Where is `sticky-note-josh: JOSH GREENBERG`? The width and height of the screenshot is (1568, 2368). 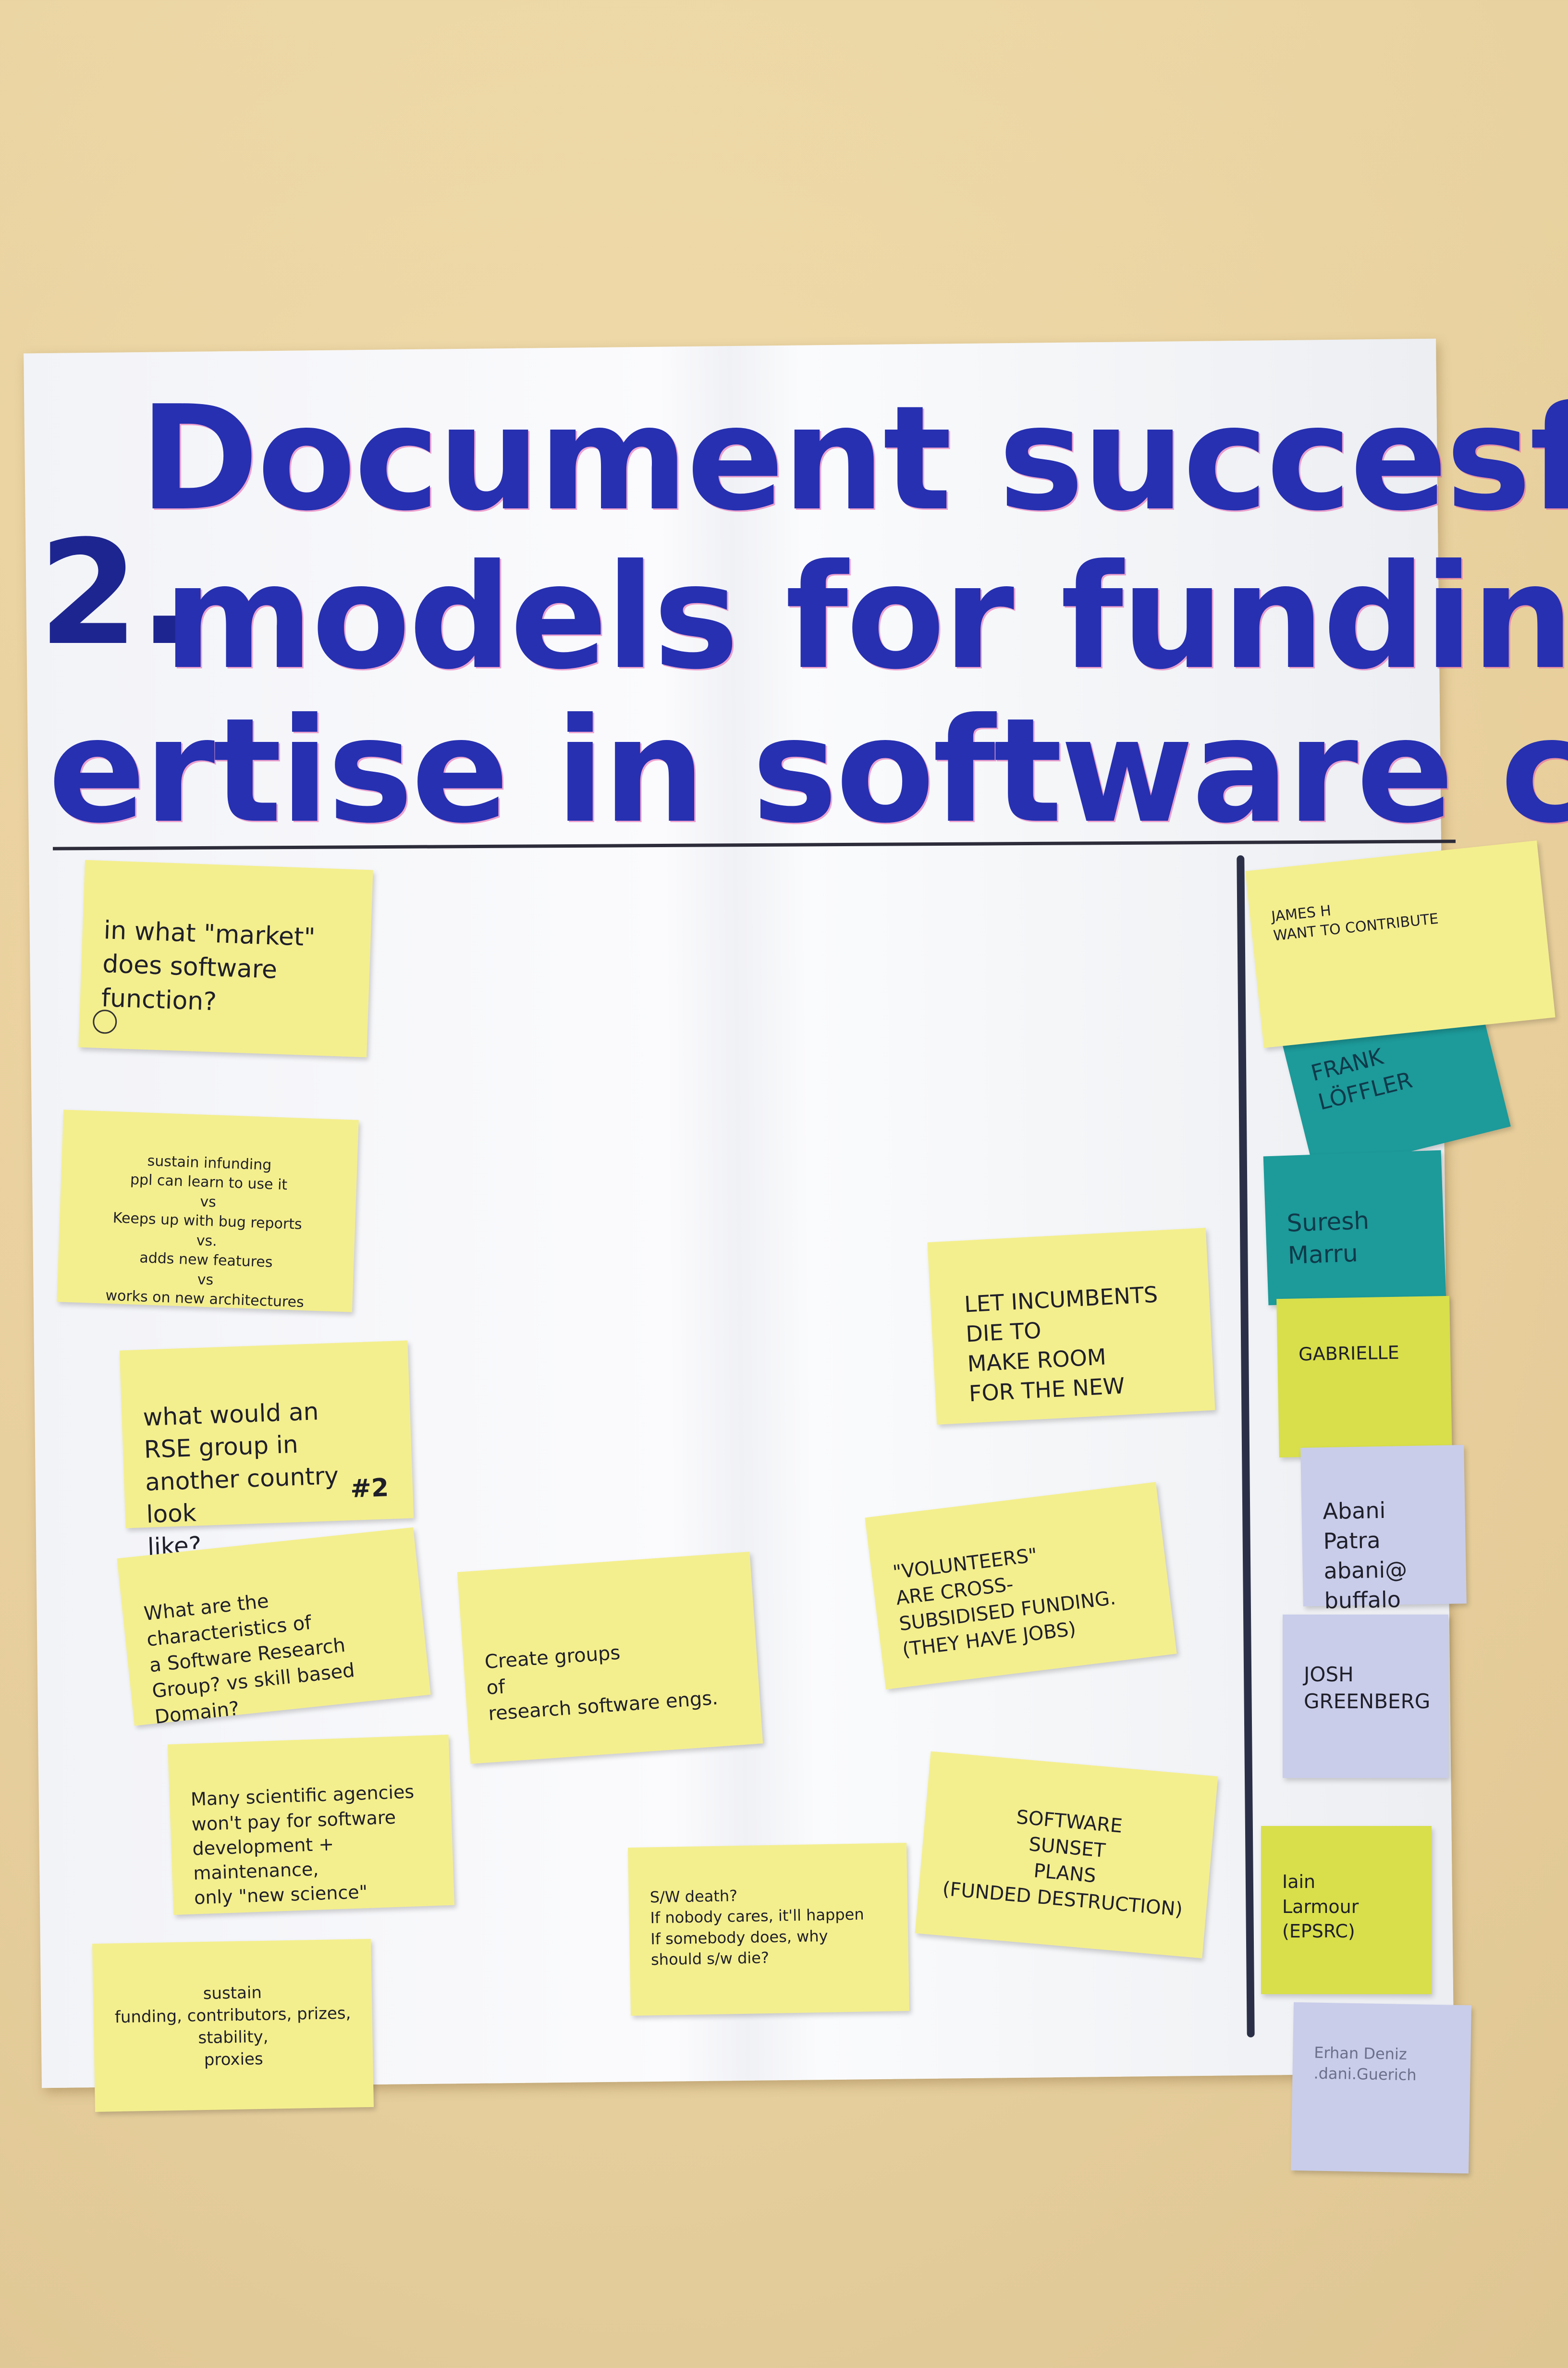 sticky-note-josh: JOSH GREENBERG is located at coordinates (1365, 1696).